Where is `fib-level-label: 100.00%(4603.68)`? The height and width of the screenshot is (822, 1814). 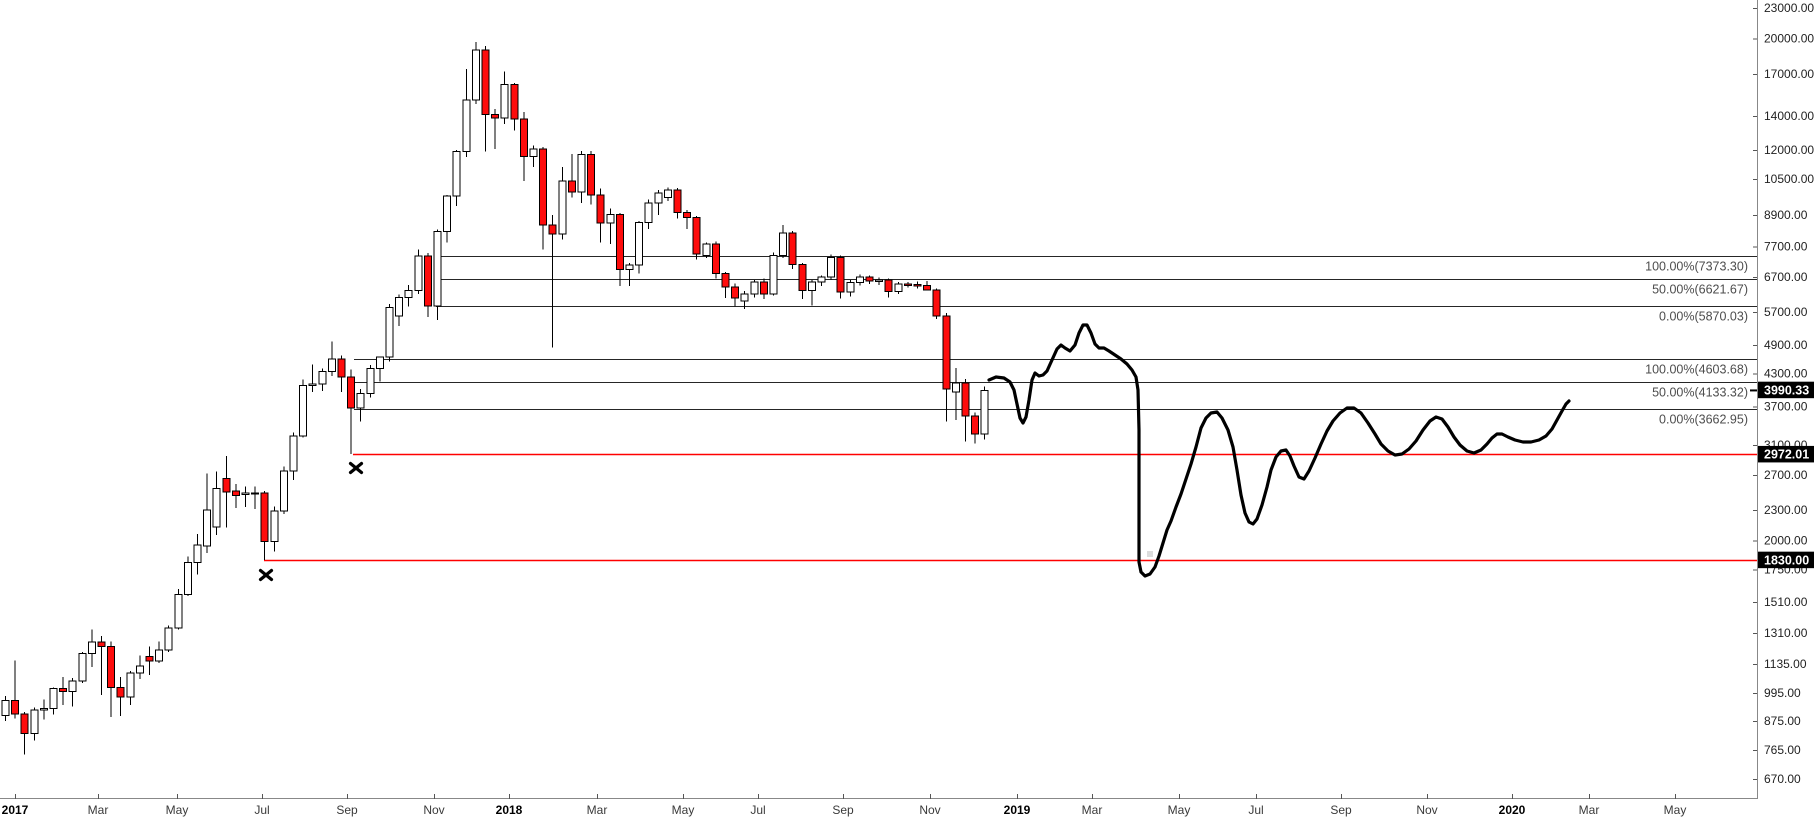 fib-level-label: 100.00%(4603.68) is located at coordinates (1696, 370).